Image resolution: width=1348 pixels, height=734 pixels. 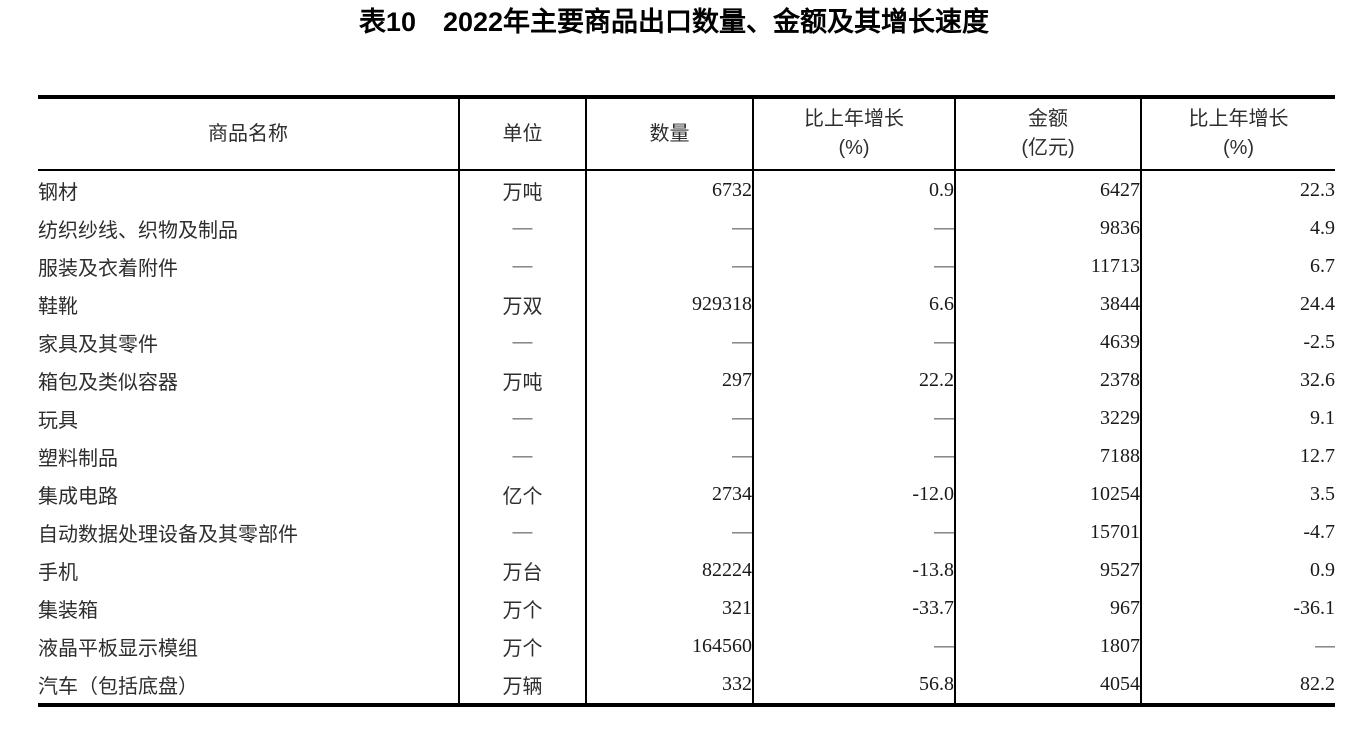 I want to click on cell-amount-growth: -36.1, so click(x=1237, y=608).